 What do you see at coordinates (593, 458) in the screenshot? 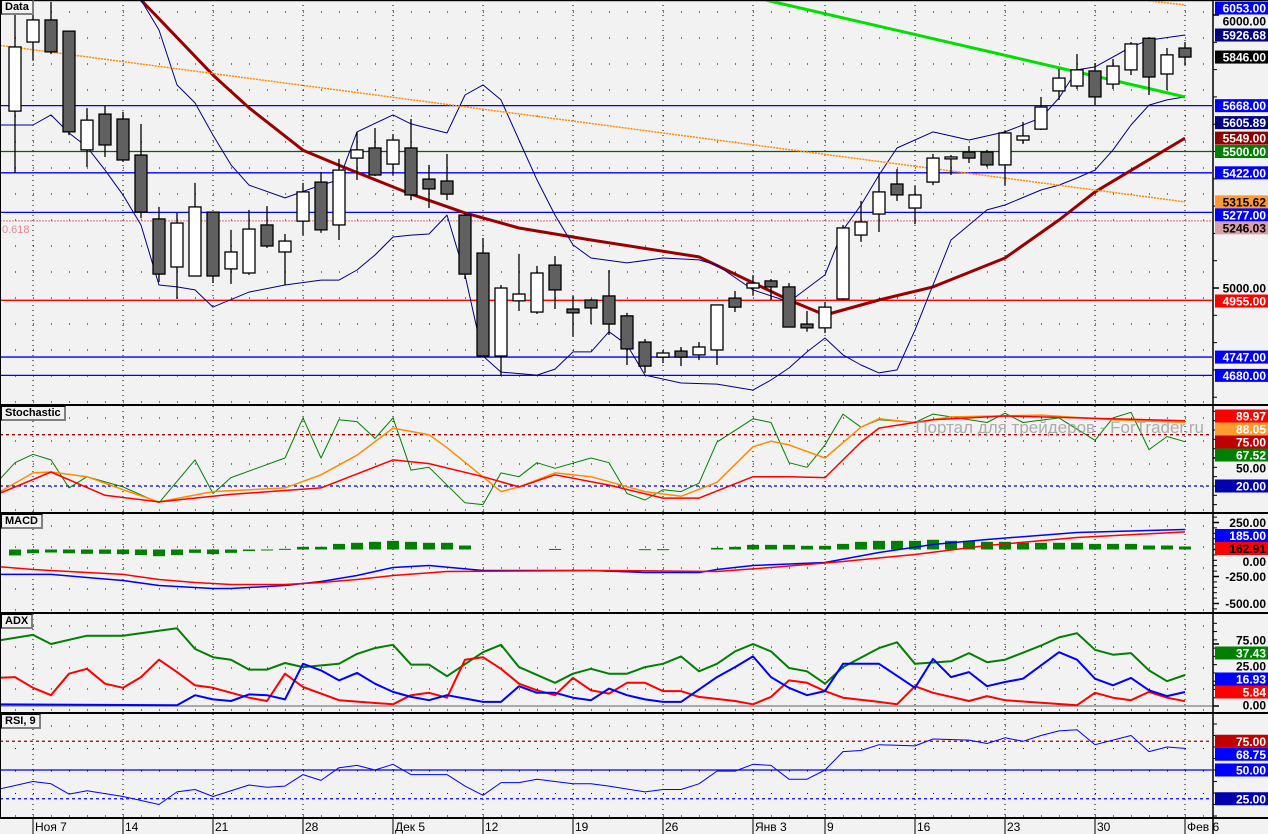
I see `stoch-fast` at bounding box center [593, 458].